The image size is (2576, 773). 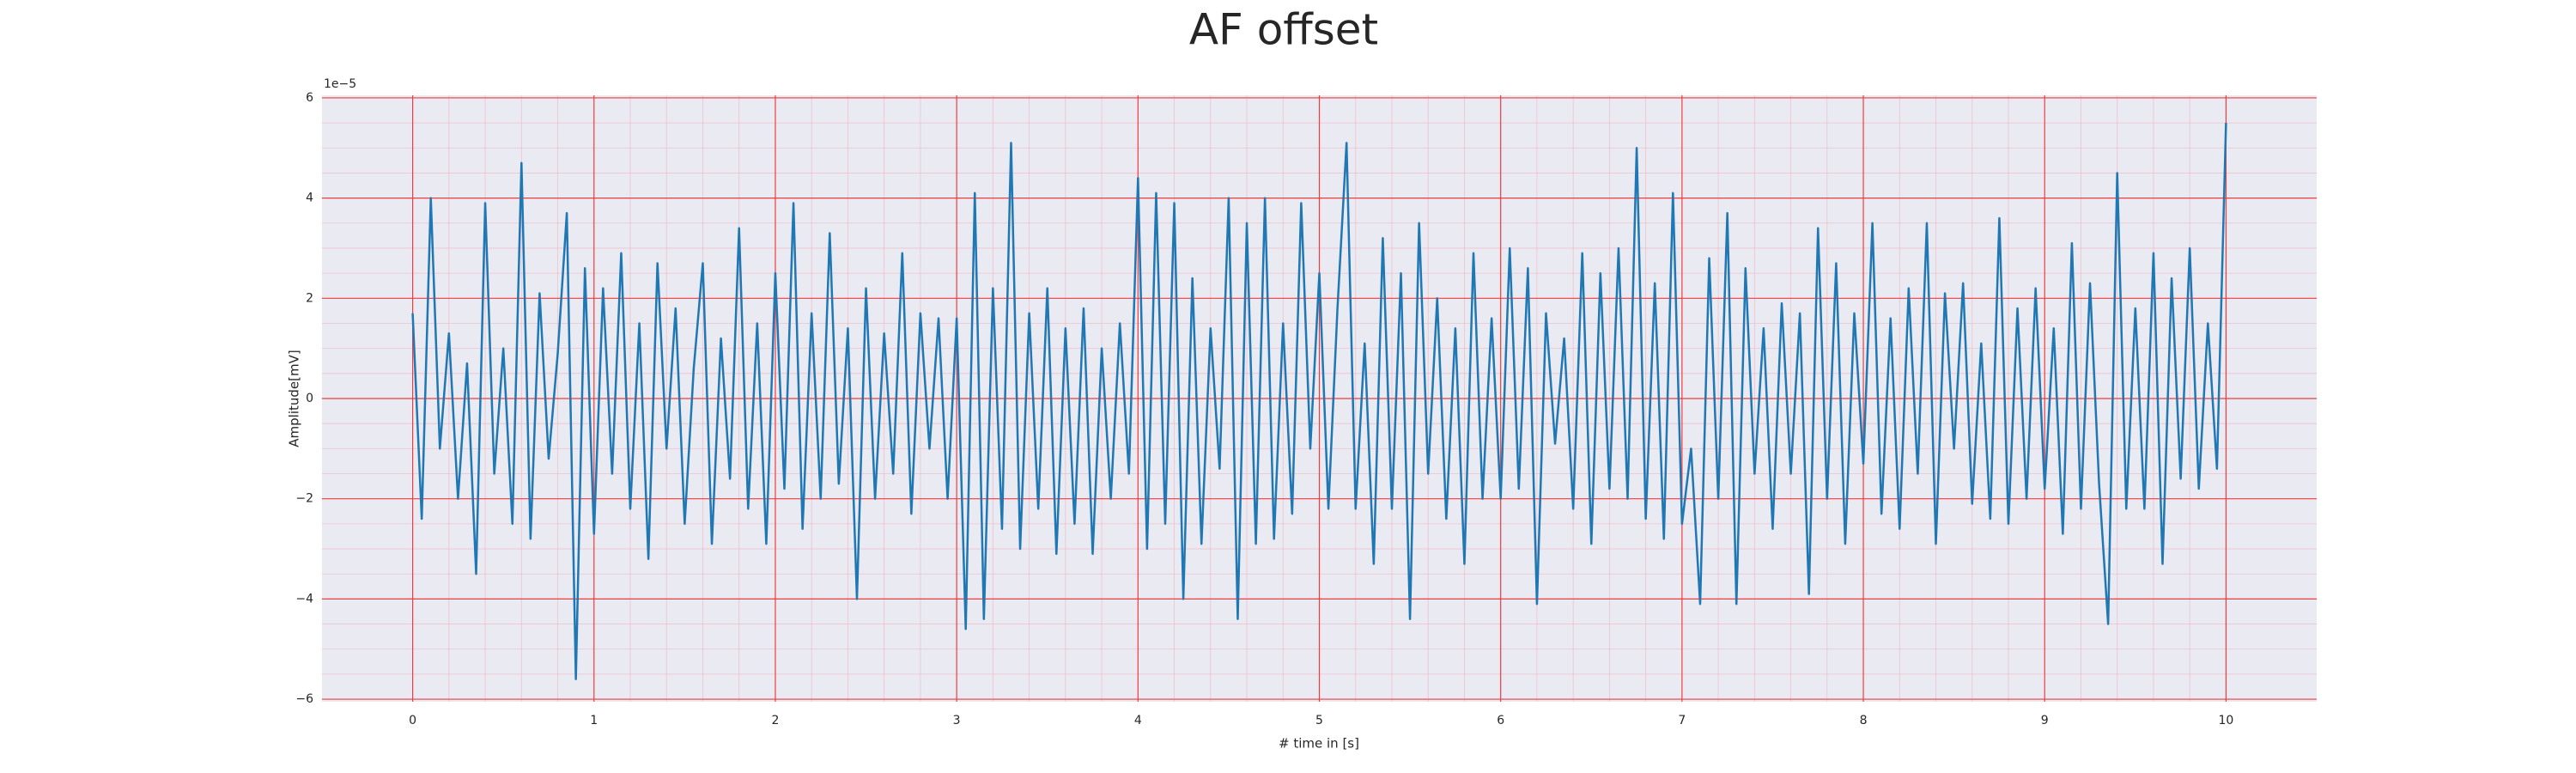 What do you see at coordinates (1319, 720) in the screenshot?
I see `x-tick-label: 5` at bounding box center [1319, 720].